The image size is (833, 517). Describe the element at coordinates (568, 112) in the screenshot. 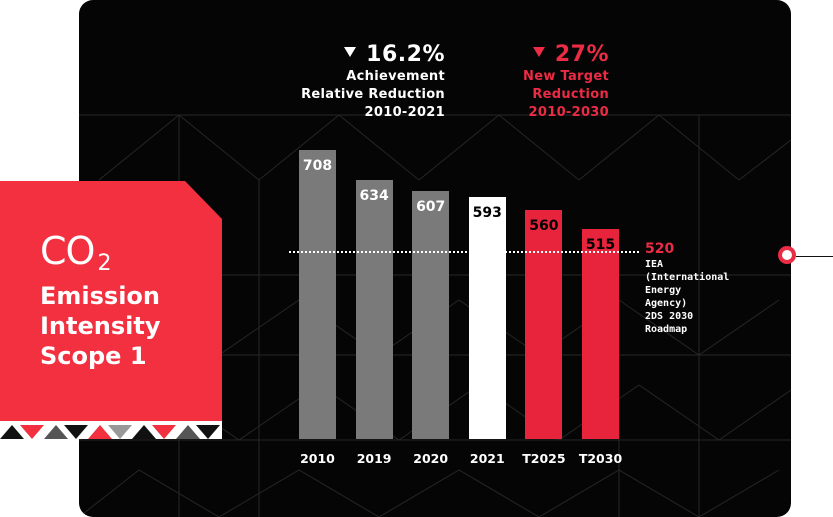

I see `target-line3: 2010-2030` at that location.